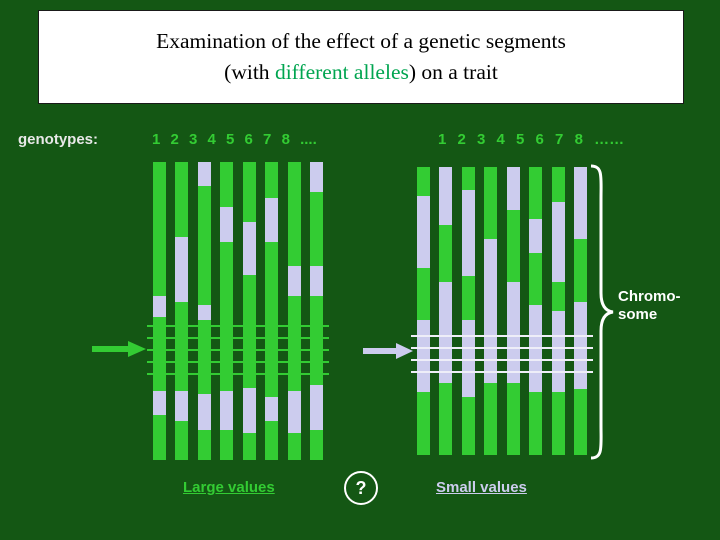 The width and height of the screenshot is (720, 540). I want to click on right-arrow-icon, so click(388, 351).